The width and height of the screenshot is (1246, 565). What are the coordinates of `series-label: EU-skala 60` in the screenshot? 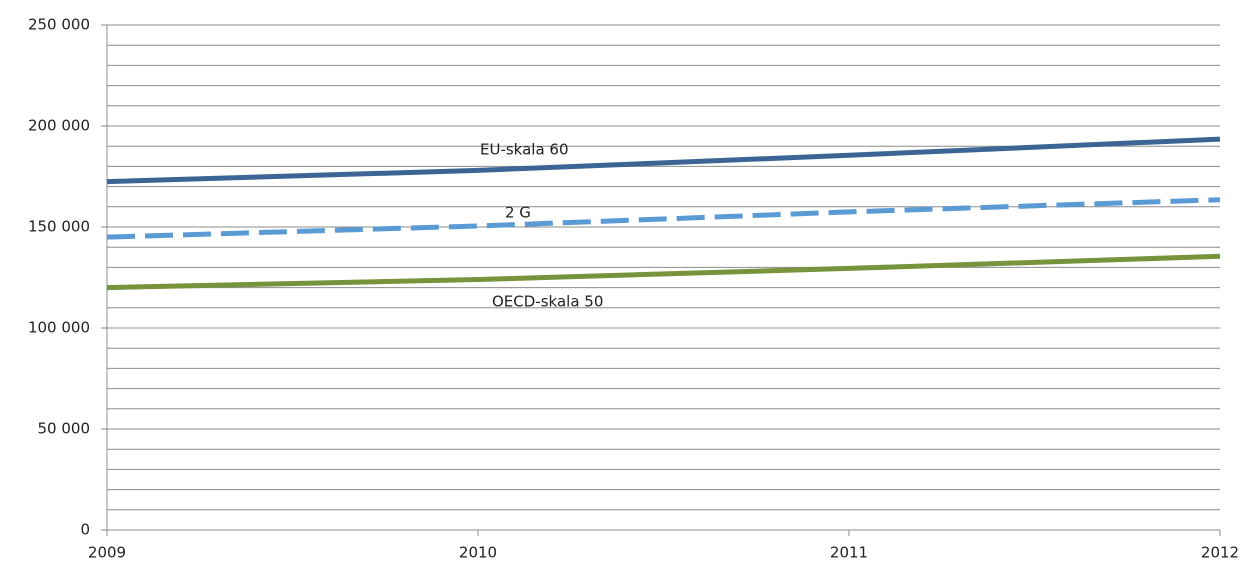 It's located at (524, 150).